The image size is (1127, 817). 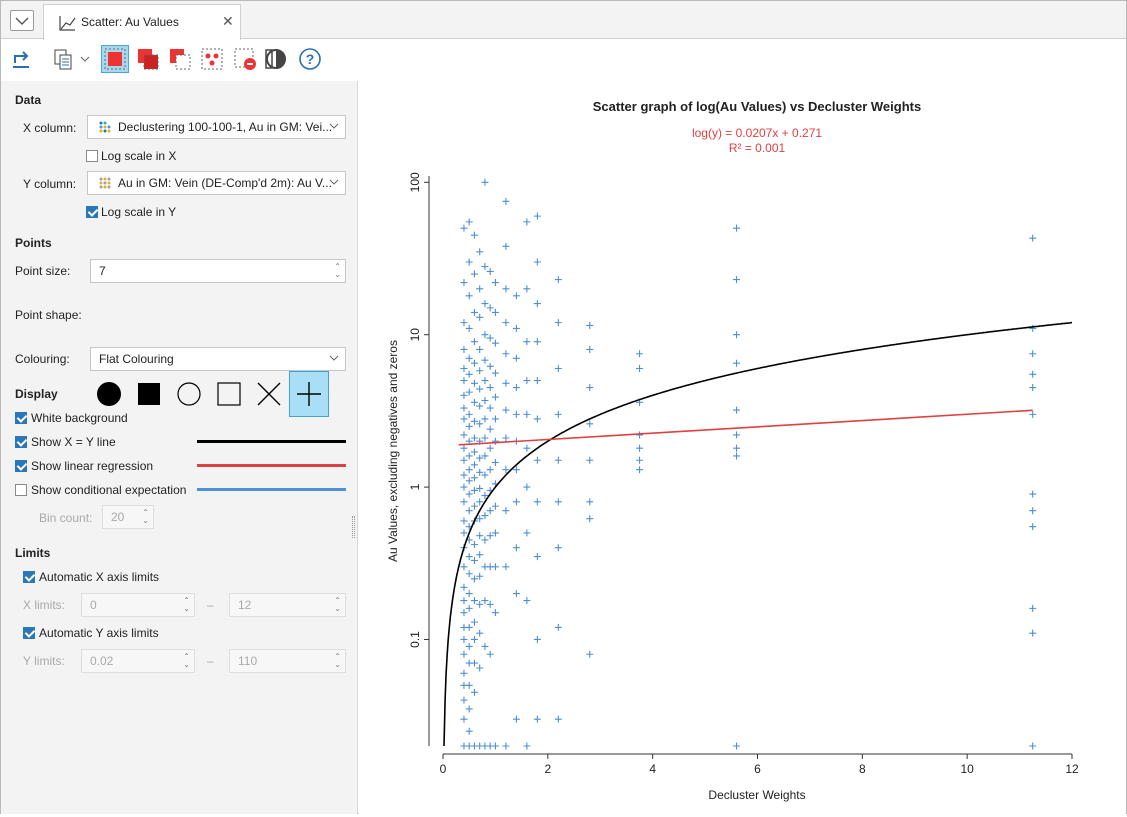 I want to click on log-x-checkbox, so click(x=92, y=156).